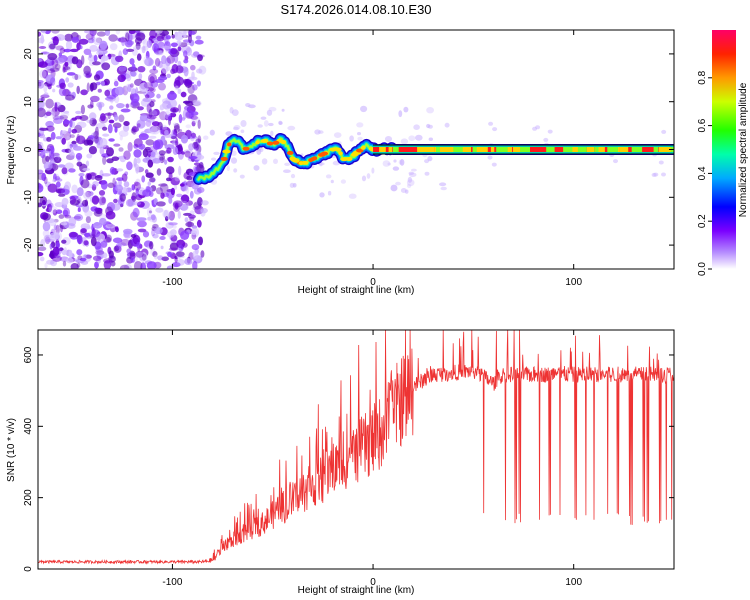 The height and width of the screenshot is (600, 750). I want to click on snr-ylabel: SNR (10 * v/v), so click(11, 450).